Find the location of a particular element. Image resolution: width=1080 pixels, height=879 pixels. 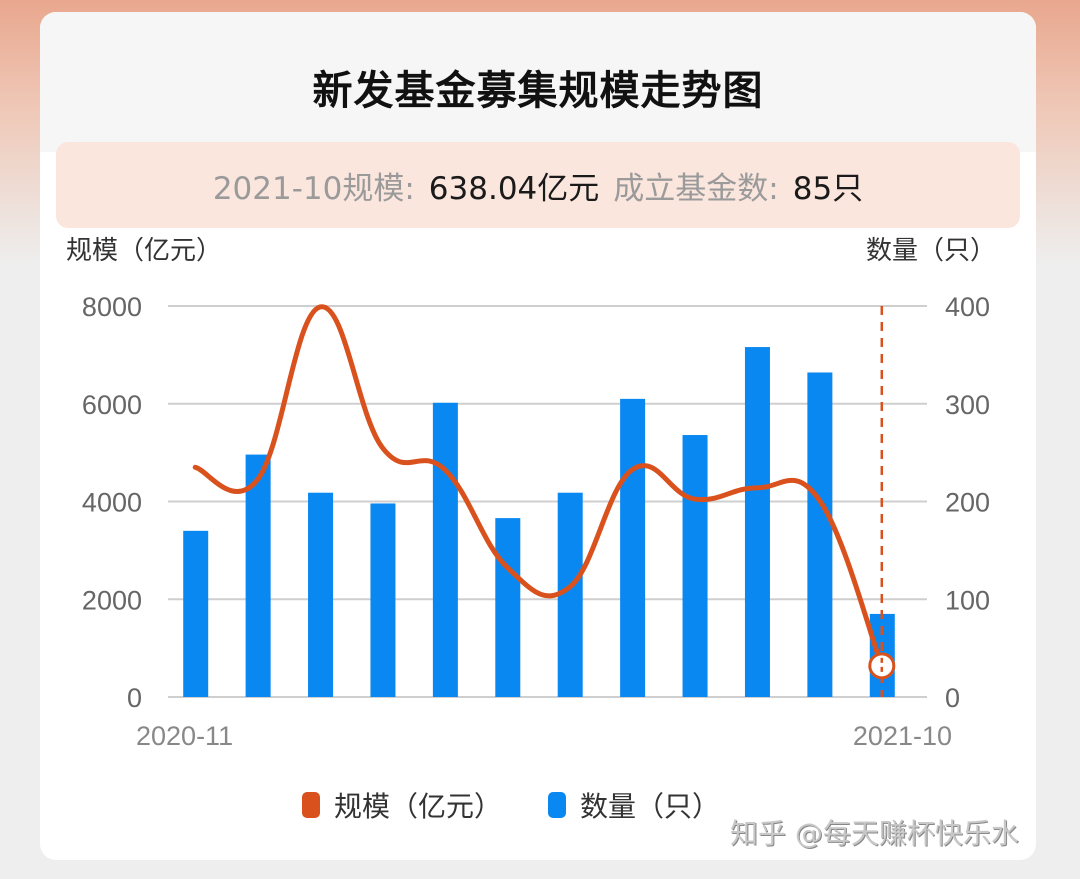

left-axis-tick: 8000 is located at coordinates (112, 307).